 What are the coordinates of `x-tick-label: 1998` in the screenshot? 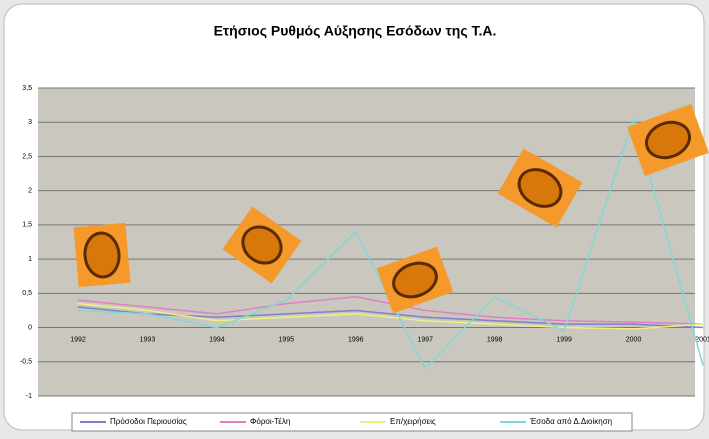 It's located at (495, 339).